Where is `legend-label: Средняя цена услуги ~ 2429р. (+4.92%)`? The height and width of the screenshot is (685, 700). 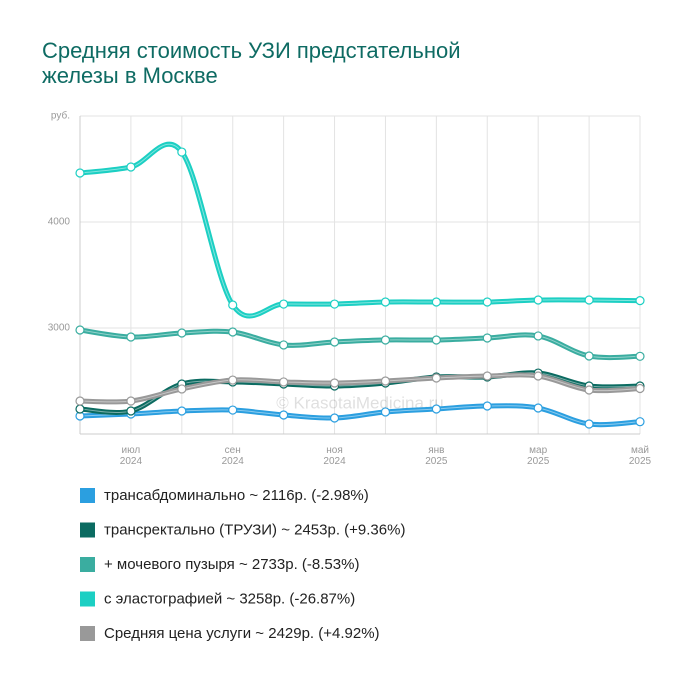
legend-label: Средняя цена услуги ~ 2429р. (+4.92%) is located at coordinates (242, 633).